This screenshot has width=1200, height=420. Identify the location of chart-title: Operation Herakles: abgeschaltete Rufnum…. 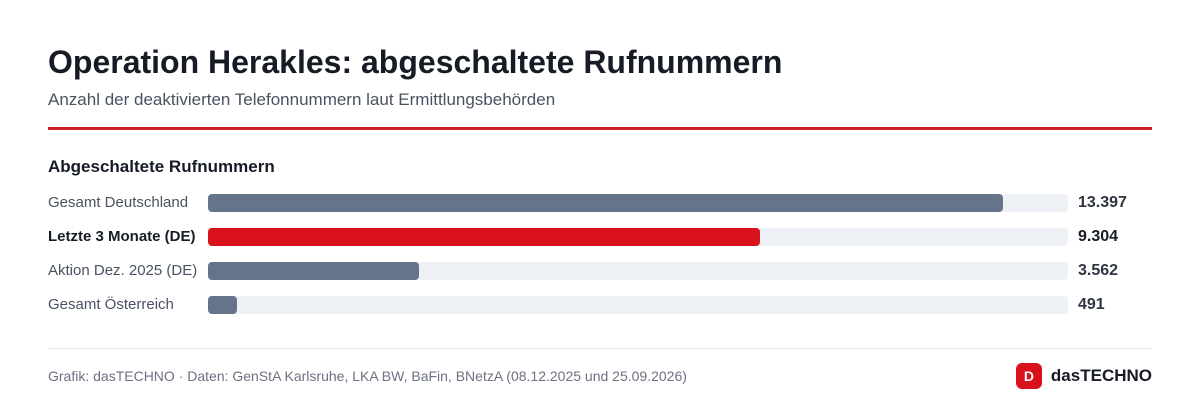
(415, 62).